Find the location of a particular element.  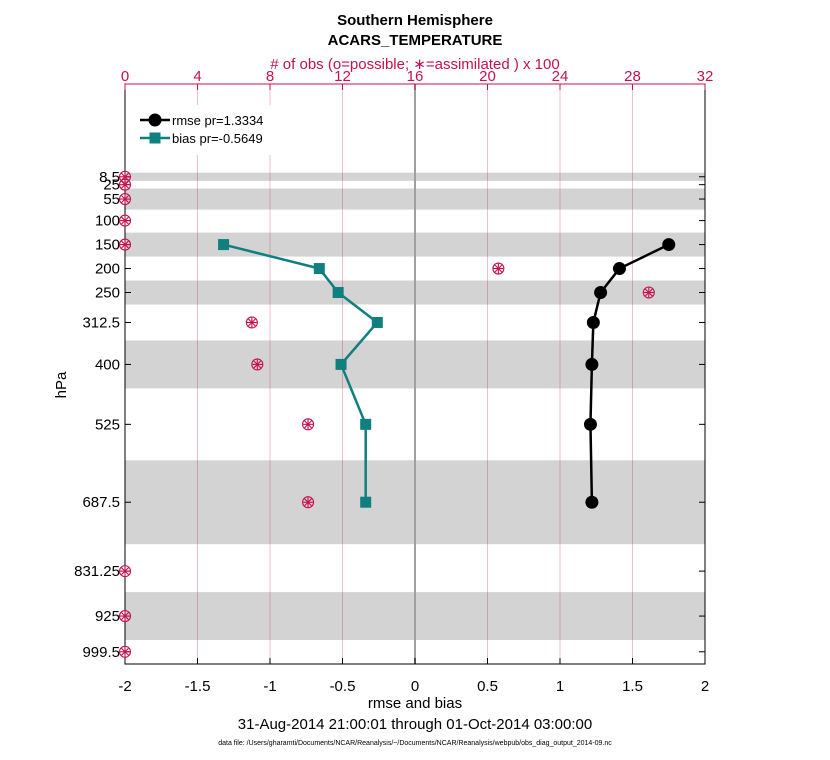

top-tick-label: 16 is located at coordinates (415, 76).